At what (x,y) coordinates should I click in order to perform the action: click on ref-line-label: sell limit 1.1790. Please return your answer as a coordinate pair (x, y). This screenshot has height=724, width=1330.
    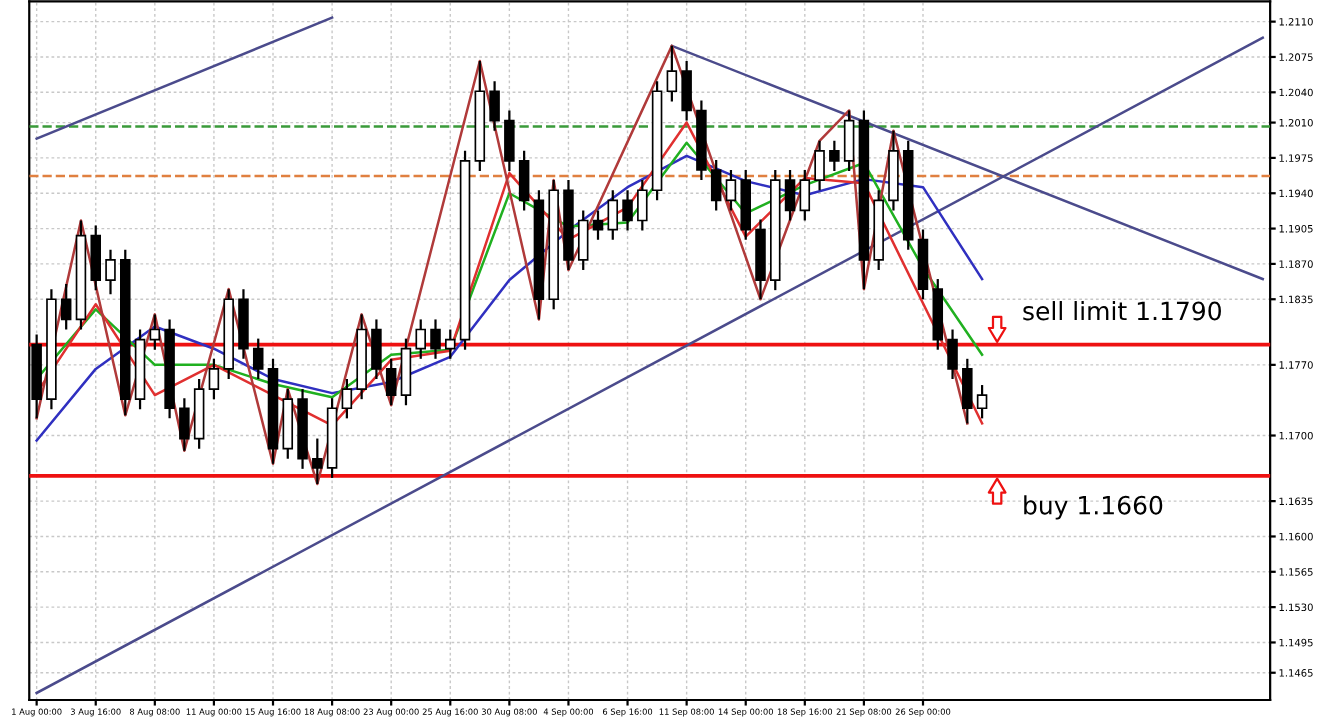
    Looking at the image, I should click on (1122, 311).